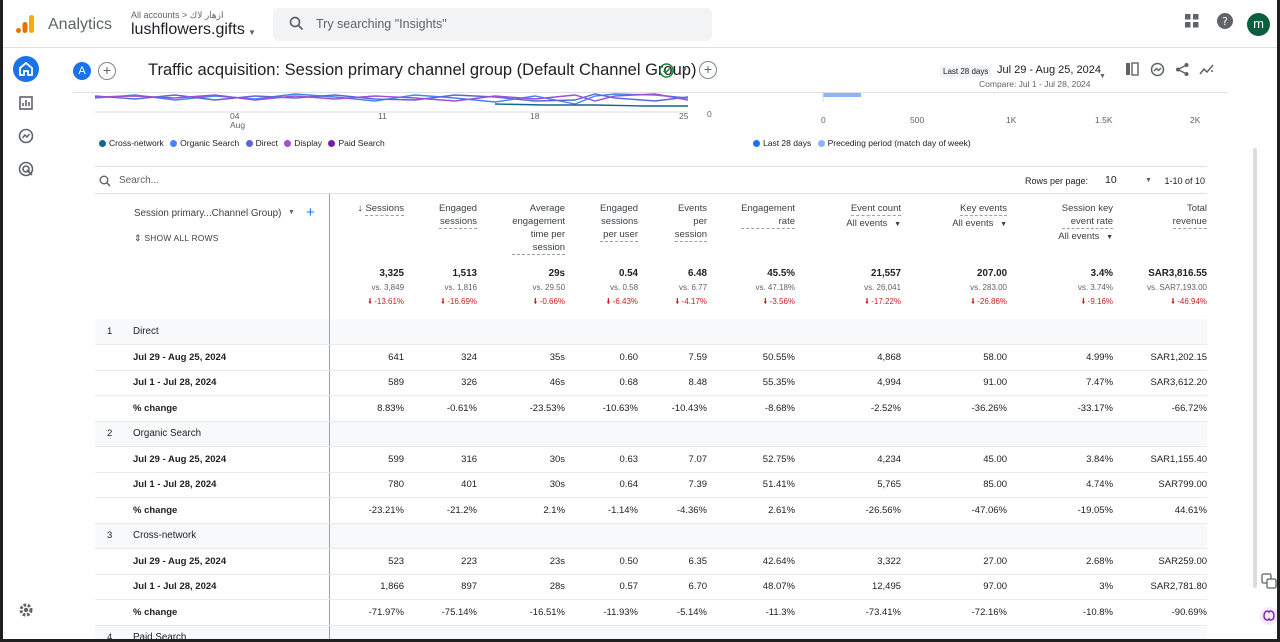 The height and width of the screenshot is (642, 1280). I want to click on col-events-per-session: Events per session 6.48 vs. 6.77 🠛 -4.17%, so click(673, 256).